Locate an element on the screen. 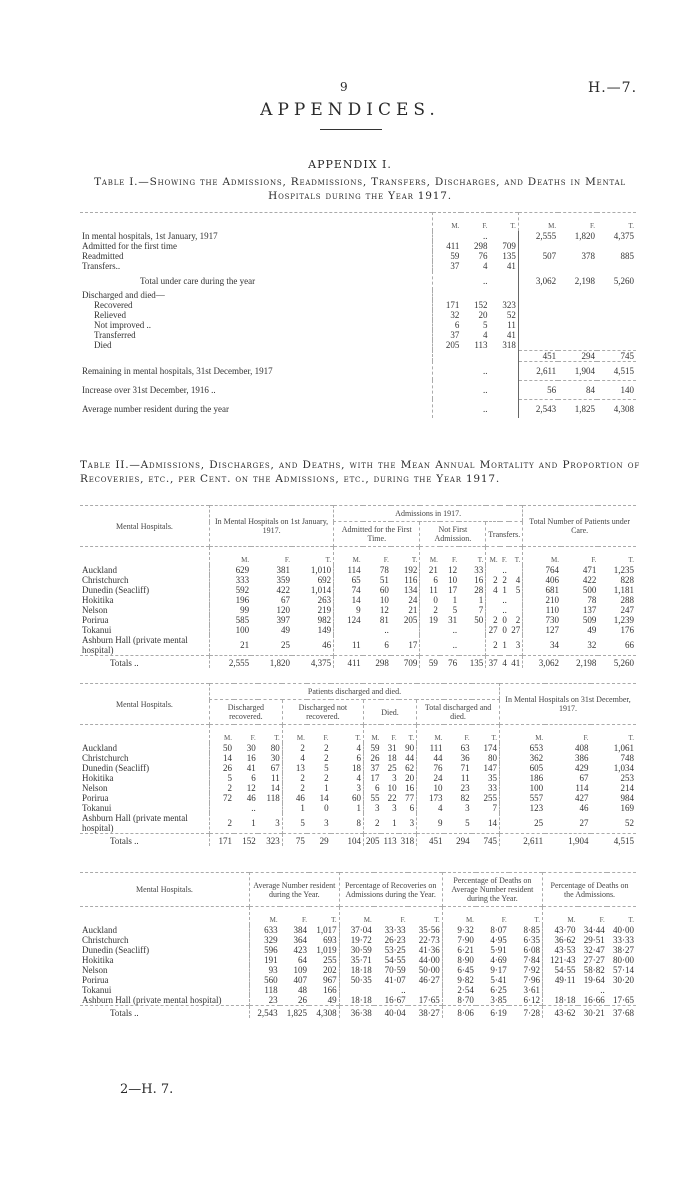 This screenshot has height=1182, width=700. table-row: Tokanui.. 1 0 1 3 3 6 4 3 7 123 46 169 is located at coordinates (358, 808).